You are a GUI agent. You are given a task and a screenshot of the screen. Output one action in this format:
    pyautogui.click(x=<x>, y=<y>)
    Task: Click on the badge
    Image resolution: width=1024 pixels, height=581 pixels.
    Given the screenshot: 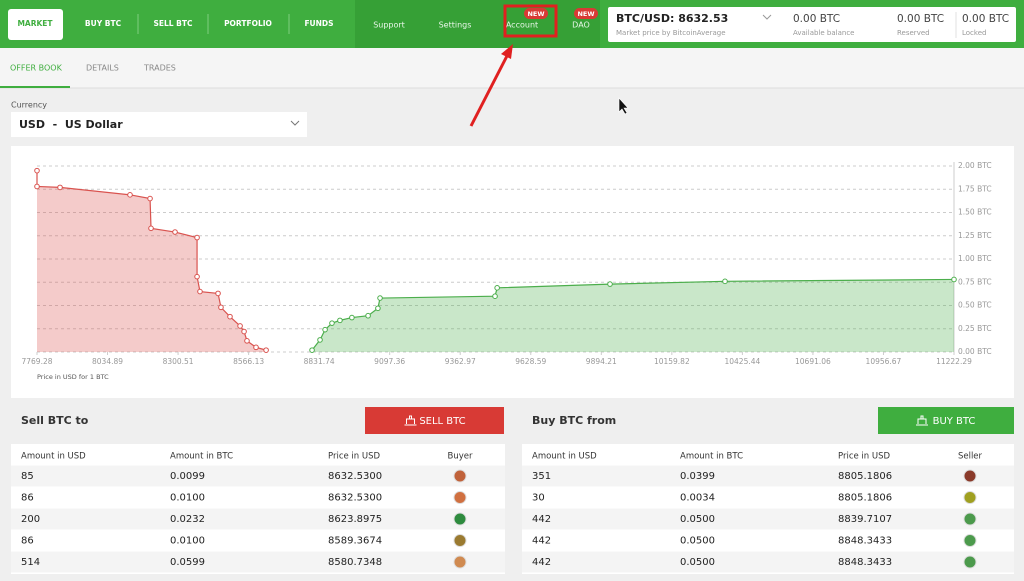 What is the action you would take?
    pyautogui.click(x=536, y=13)
    